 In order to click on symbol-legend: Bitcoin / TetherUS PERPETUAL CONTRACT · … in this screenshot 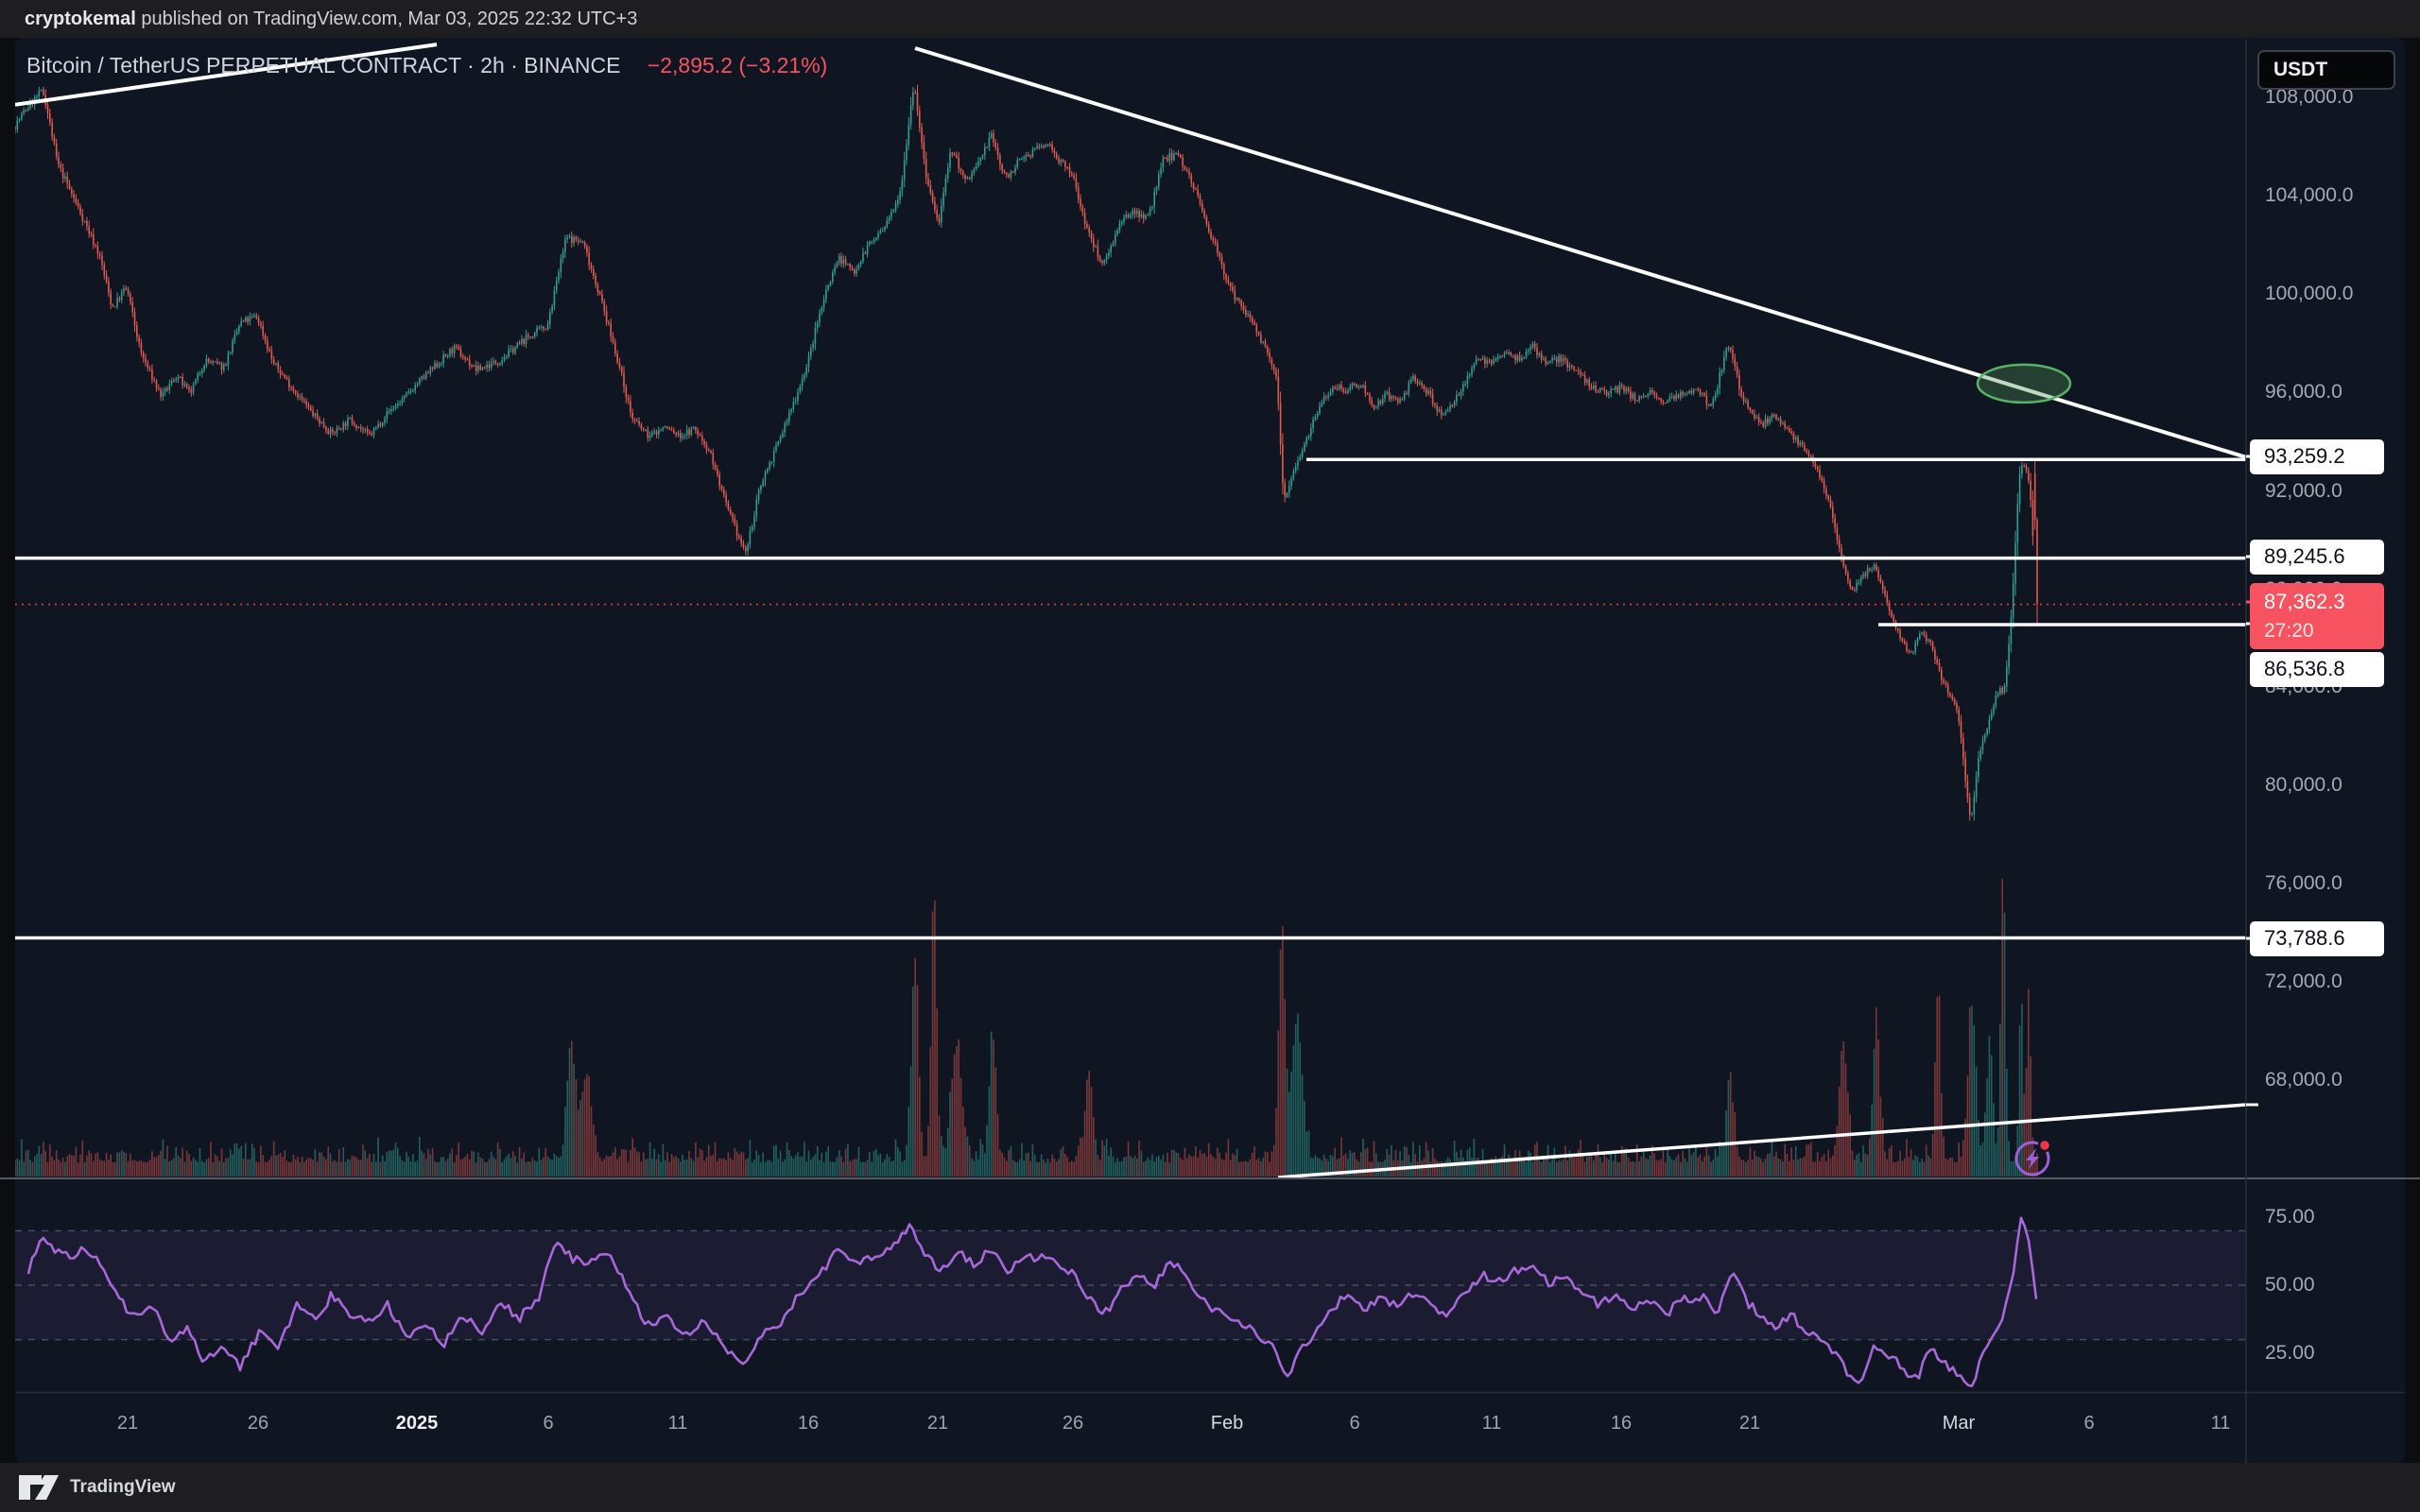, I will do `click(426, 65)`.